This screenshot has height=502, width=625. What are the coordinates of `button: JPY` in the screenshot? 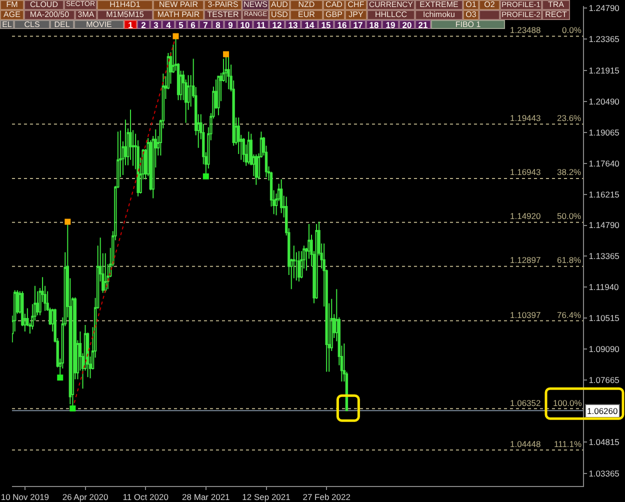 It's located at (356, 15).